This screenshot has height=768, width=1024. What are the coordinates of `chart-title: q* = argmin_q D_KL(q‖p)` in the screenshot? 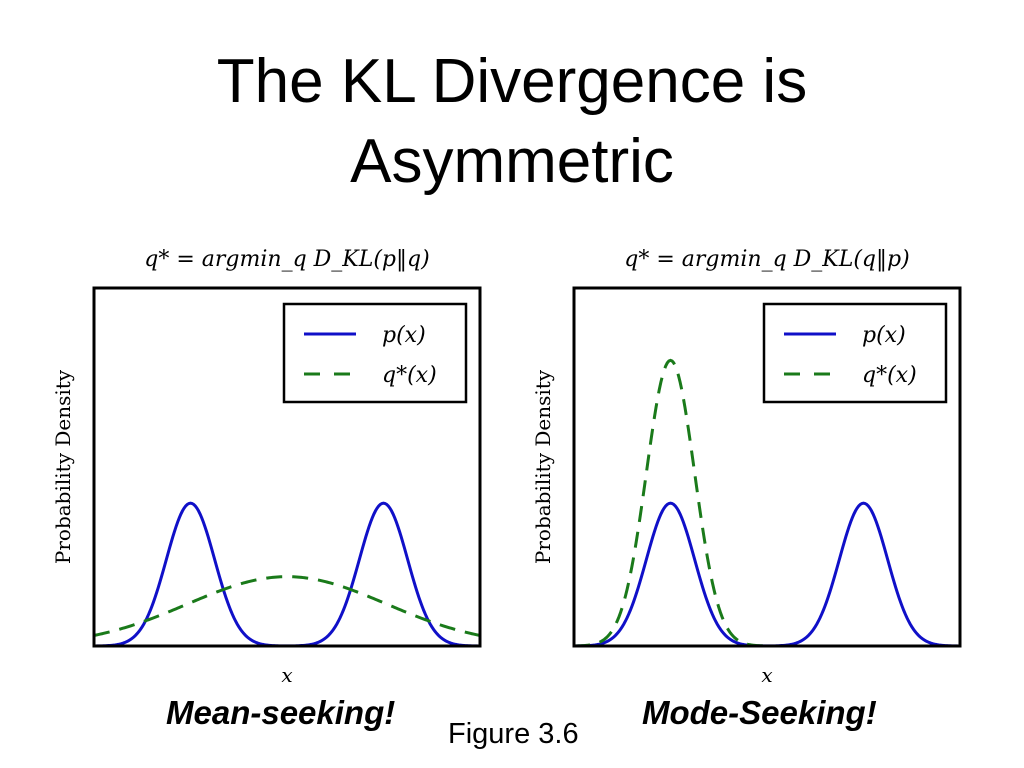 It's located at (766, 259).